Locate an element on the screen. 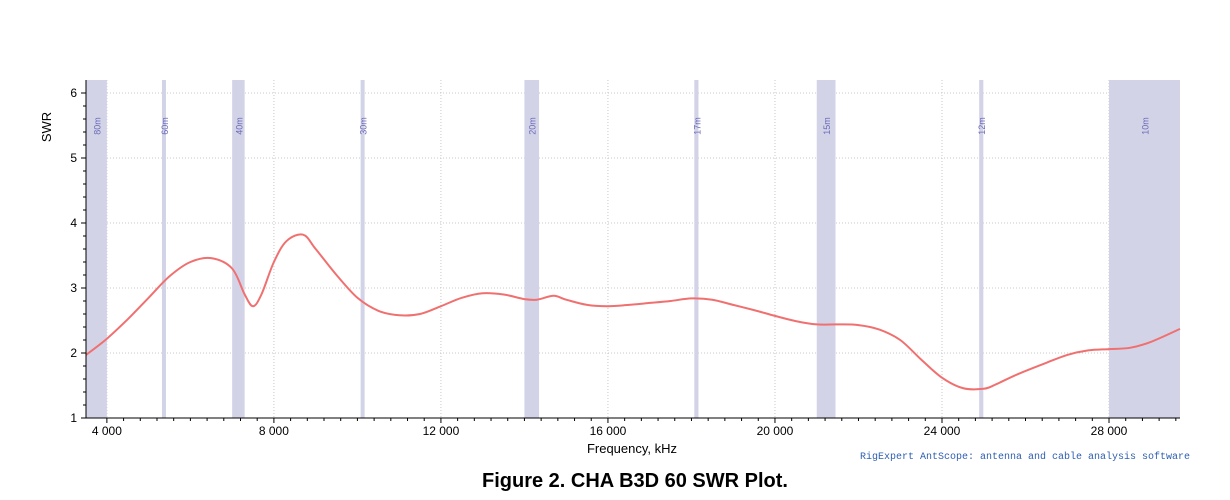  band-40m-region is located at coordinates (238, 249).